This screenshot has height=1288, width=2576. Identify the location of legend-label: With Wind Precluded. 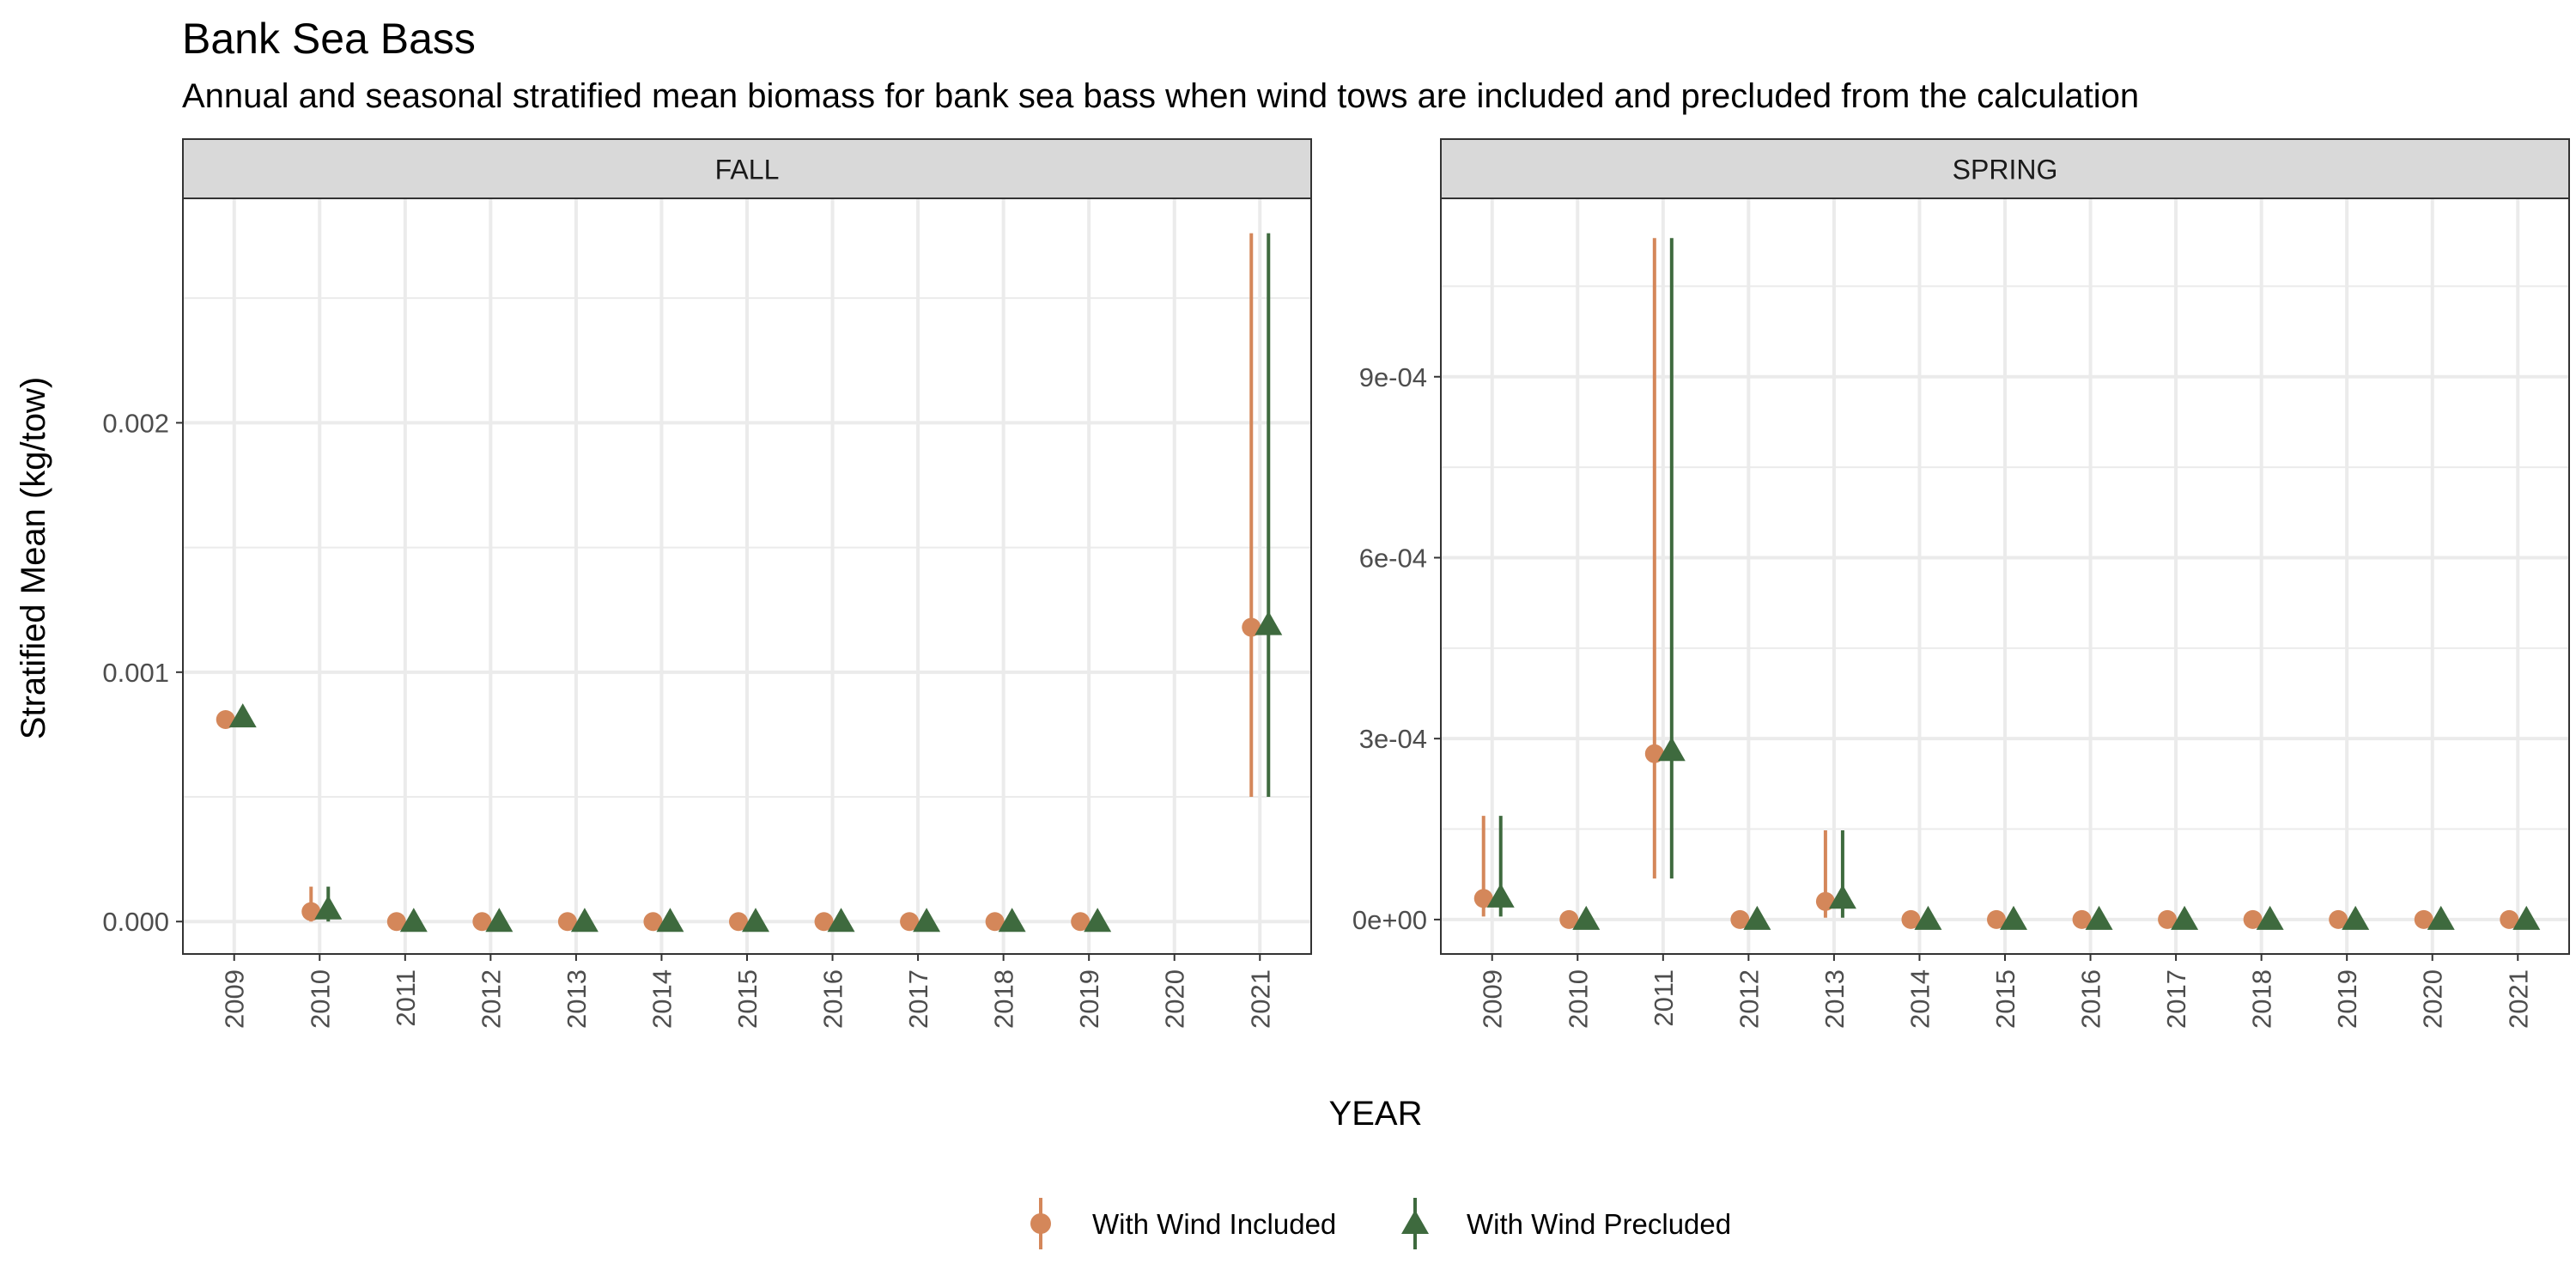
(1599, 1224).